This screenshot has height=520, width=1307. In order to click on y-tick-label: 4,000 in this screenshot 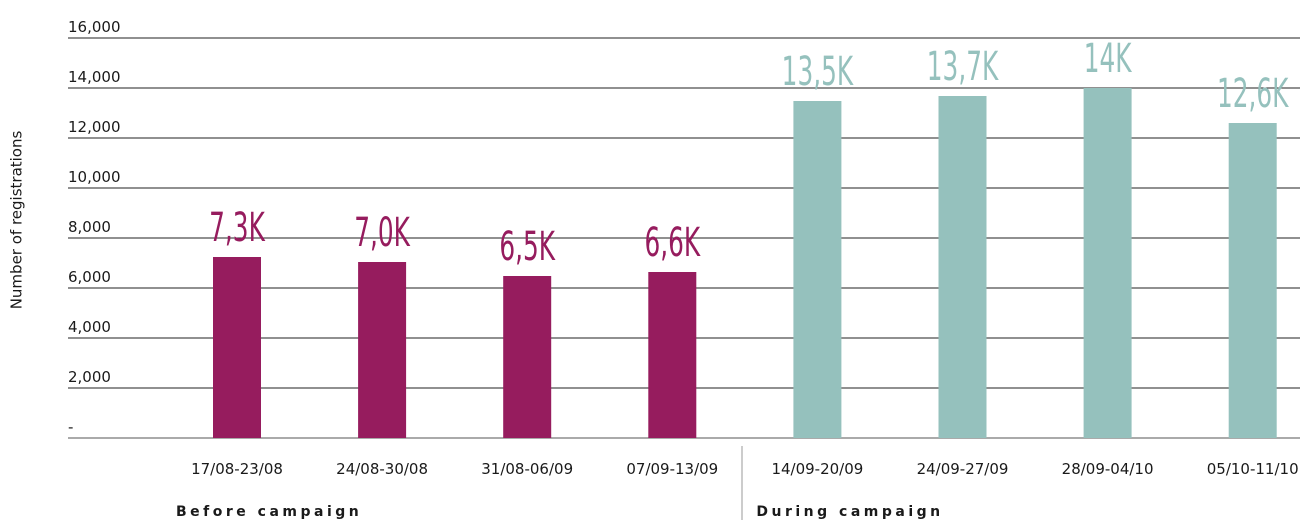, I will do `click(89, 327)`.